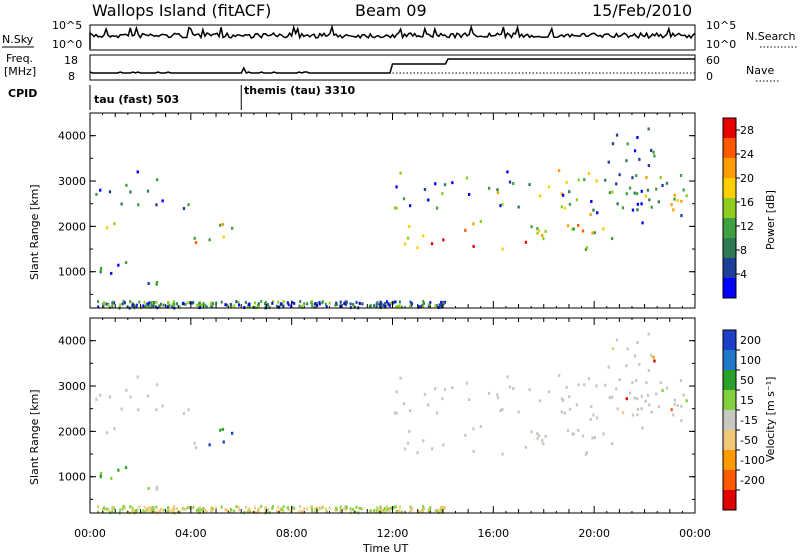 Image resolution: width=800 pixels, height=554 pixels. I want to click on nsky-tick-top: 10^5, so click(67, 25).